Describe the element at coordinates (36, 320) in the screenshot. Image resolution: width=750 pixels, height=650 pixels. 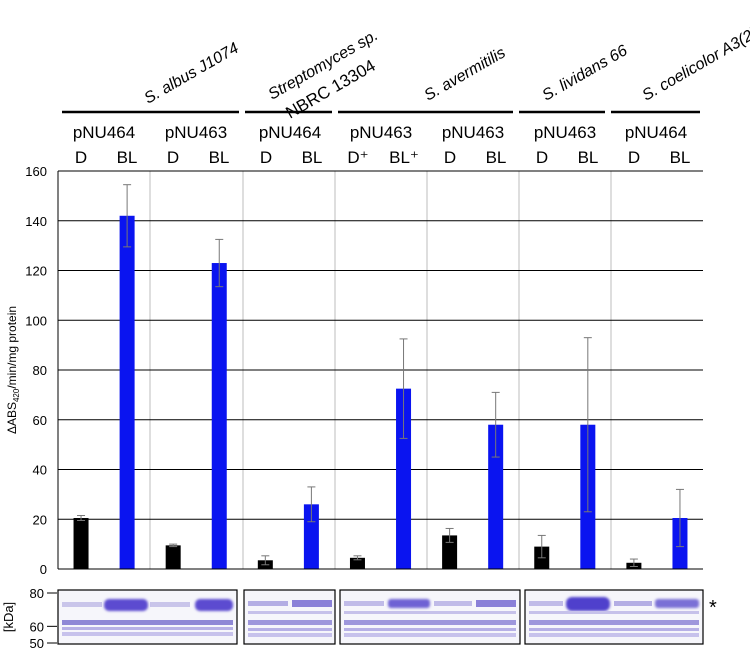
I see `y-tick-label: 100` at that location.